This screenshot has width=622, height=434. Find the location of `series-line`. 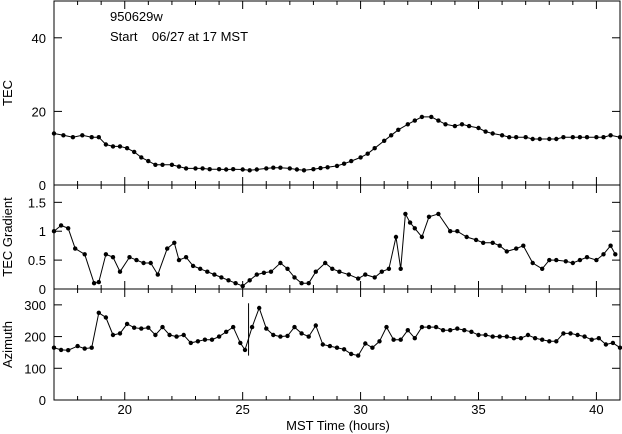

series-line is located at coordinates (337, 143).